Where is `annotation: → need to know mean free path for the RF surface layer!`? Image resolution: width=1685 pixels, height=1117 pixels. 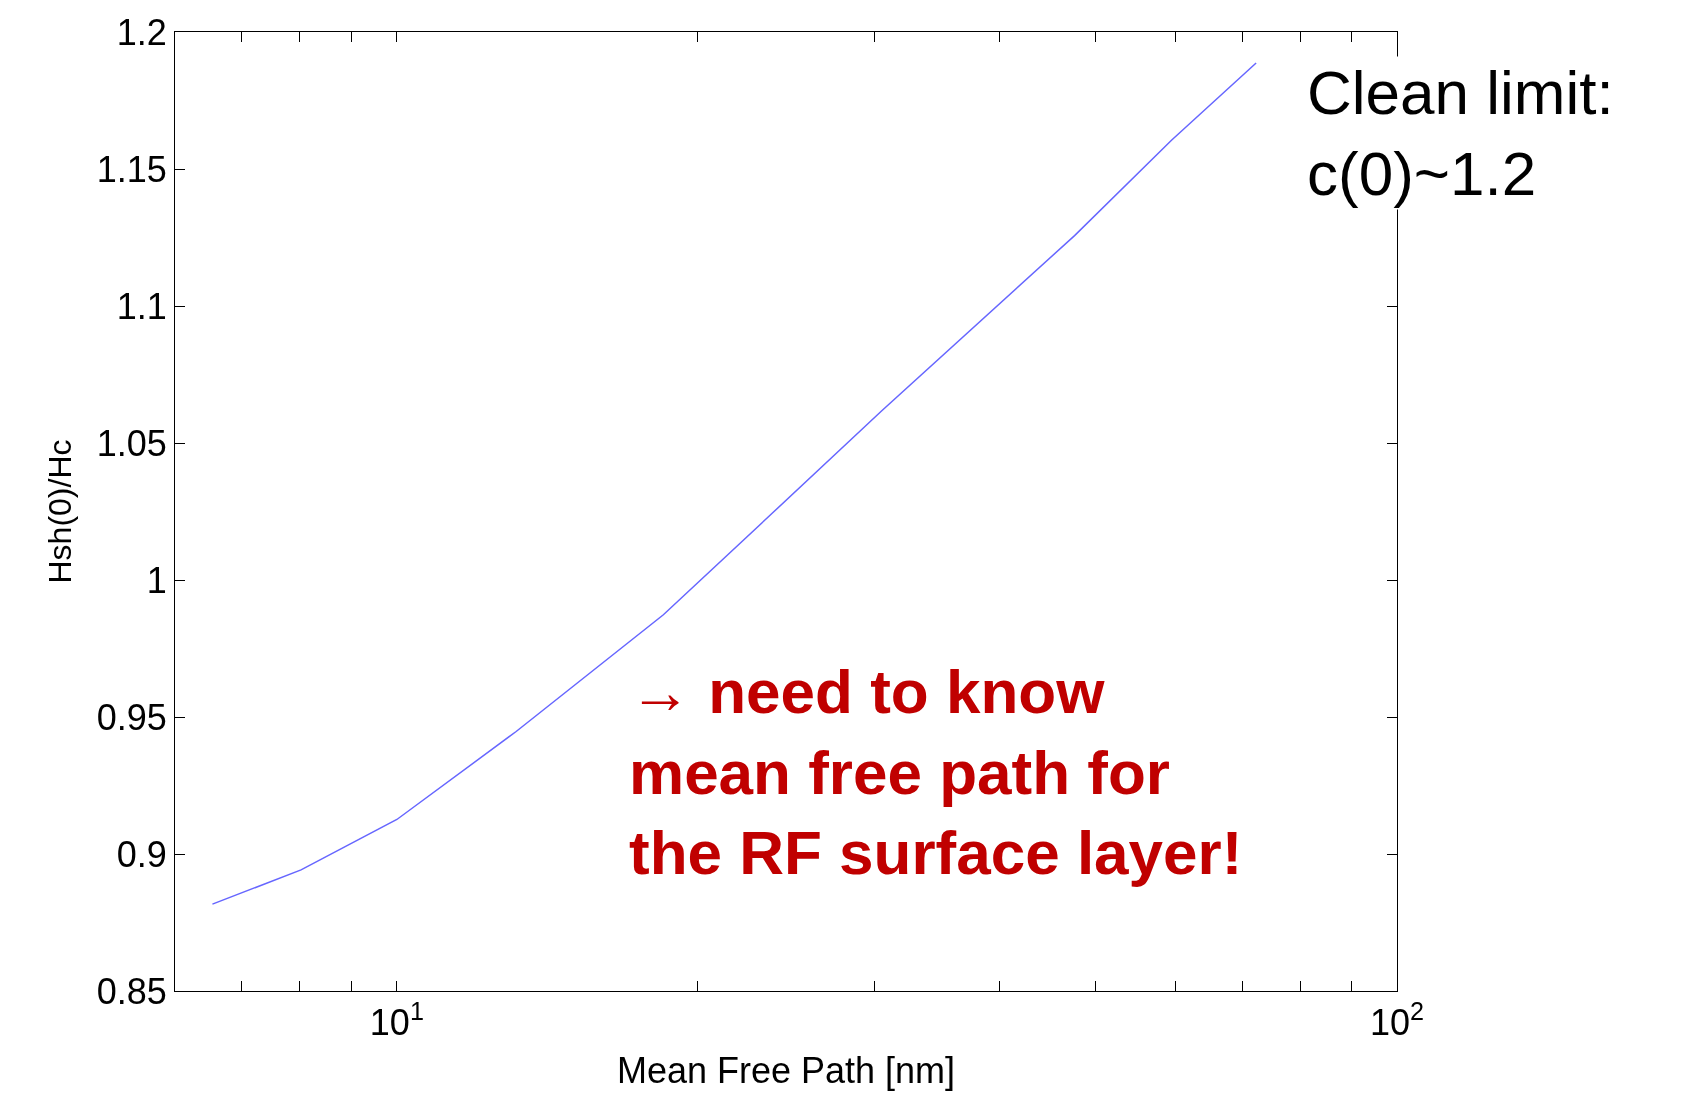
annotation: → need to know mean free path for the RF surface layer! is located at coordinates (936, 772).